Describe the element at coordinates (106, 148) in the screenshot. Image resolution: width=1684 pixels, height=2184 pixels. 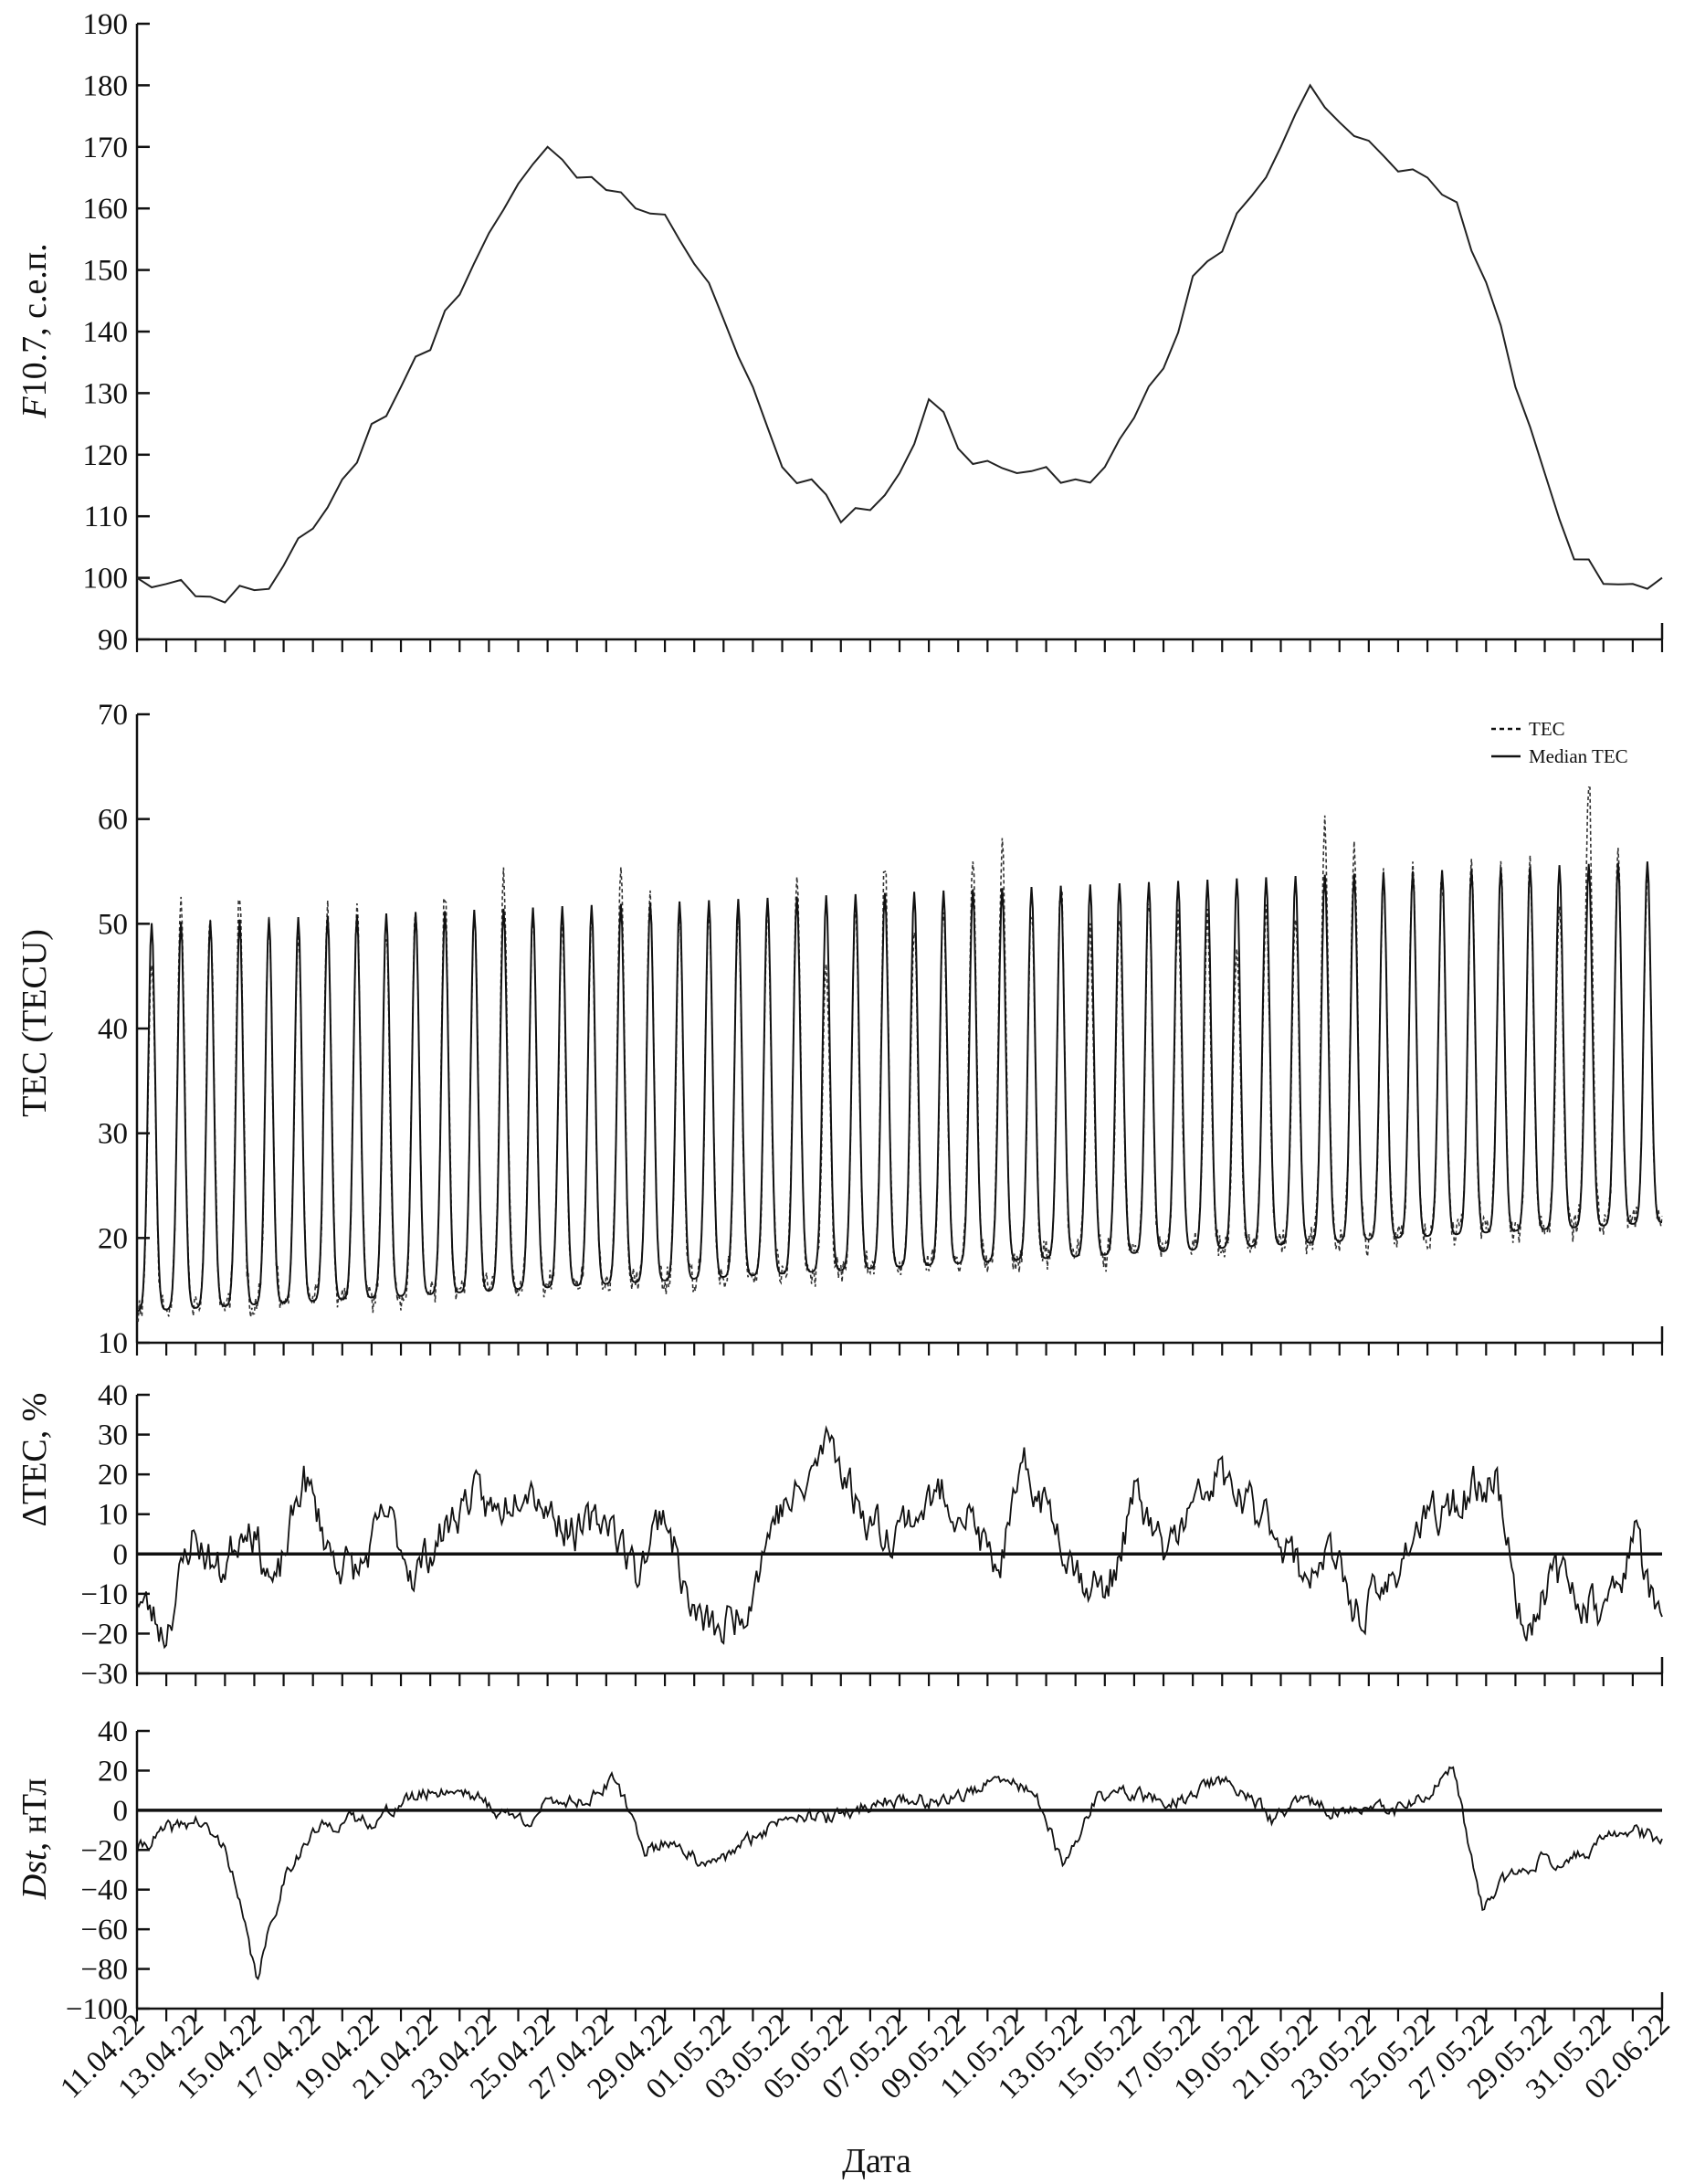
I see `y-tick-label: 170` at that location.